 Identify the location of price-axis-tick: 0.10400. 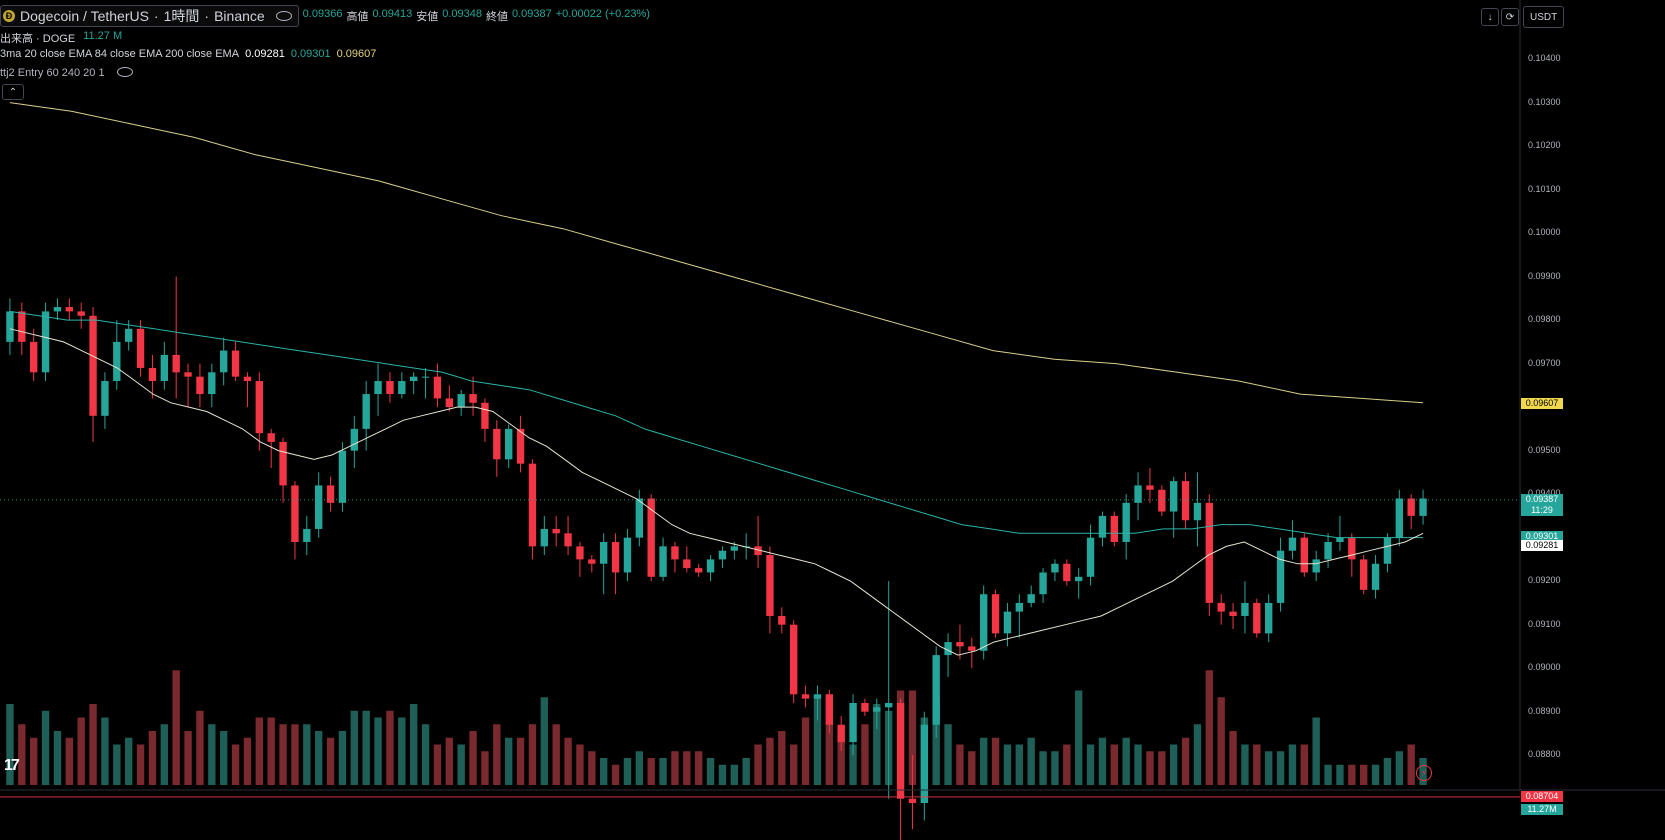
(1544, 58).